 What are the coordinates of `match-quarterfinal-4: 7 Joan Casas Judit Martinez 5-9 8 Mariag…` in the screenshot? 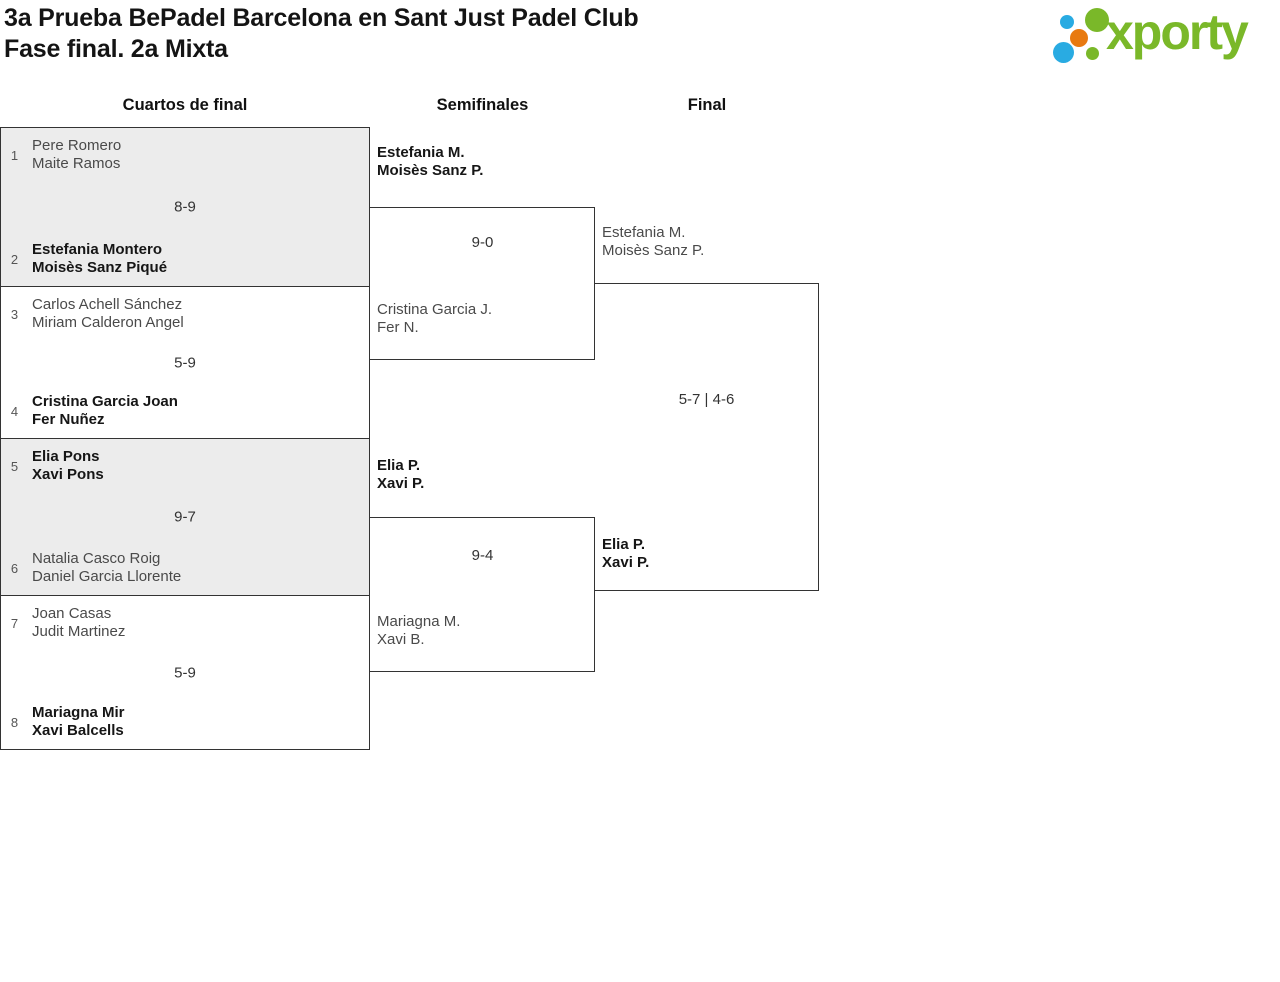 It's located at (185, 672).